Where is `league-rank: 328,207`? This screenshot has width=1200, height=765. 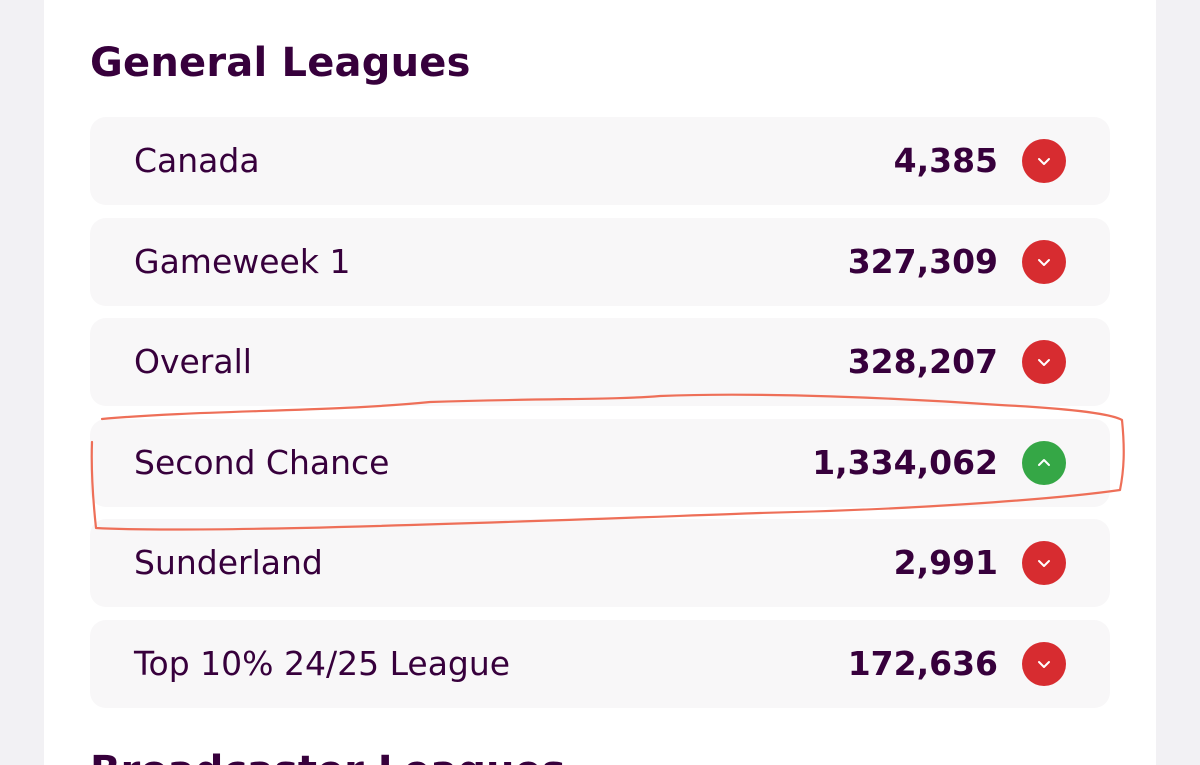 league-rank: 328,207 is located at coordinates (922, 361).